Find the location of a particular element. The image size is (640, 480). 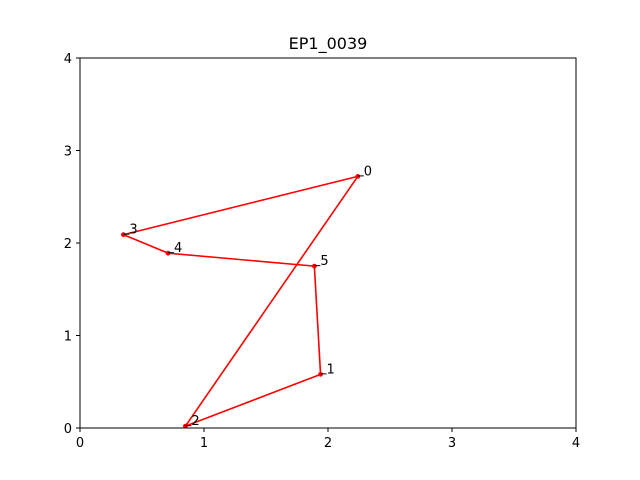

chart-title: EP1_0039 is located at coordinates (328, 44).